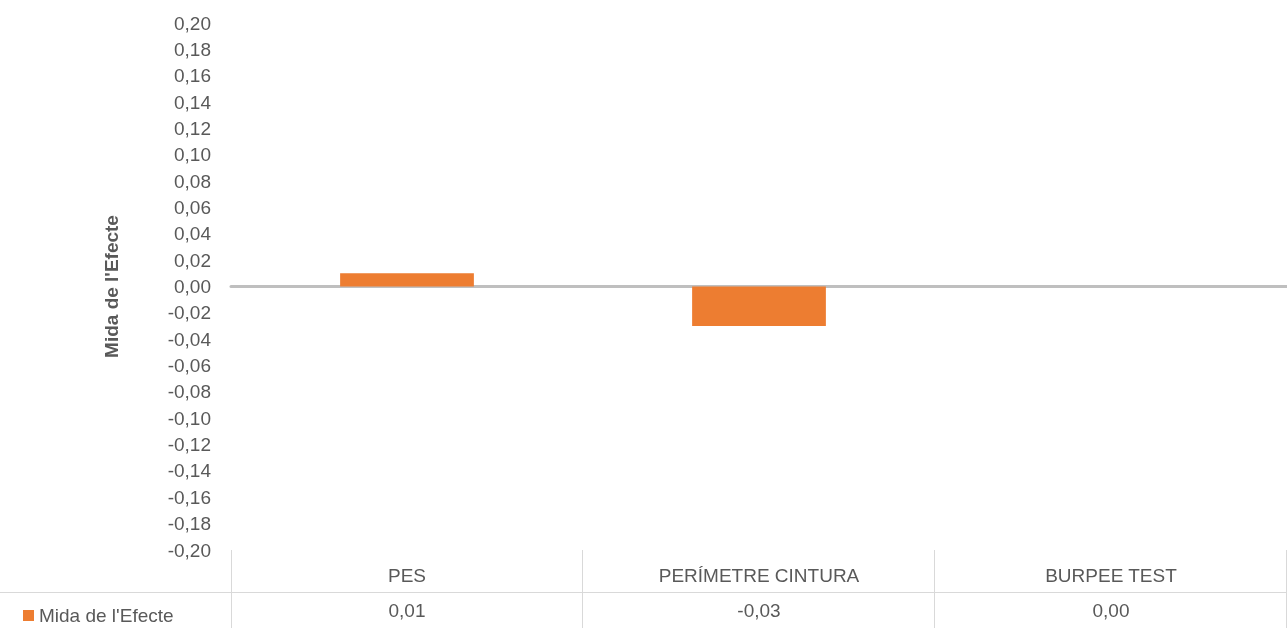 The width and height of the screenshot is (1287, 628). I want to click on y-axis-title: Mida de l'Efecte, so click(111, 286).